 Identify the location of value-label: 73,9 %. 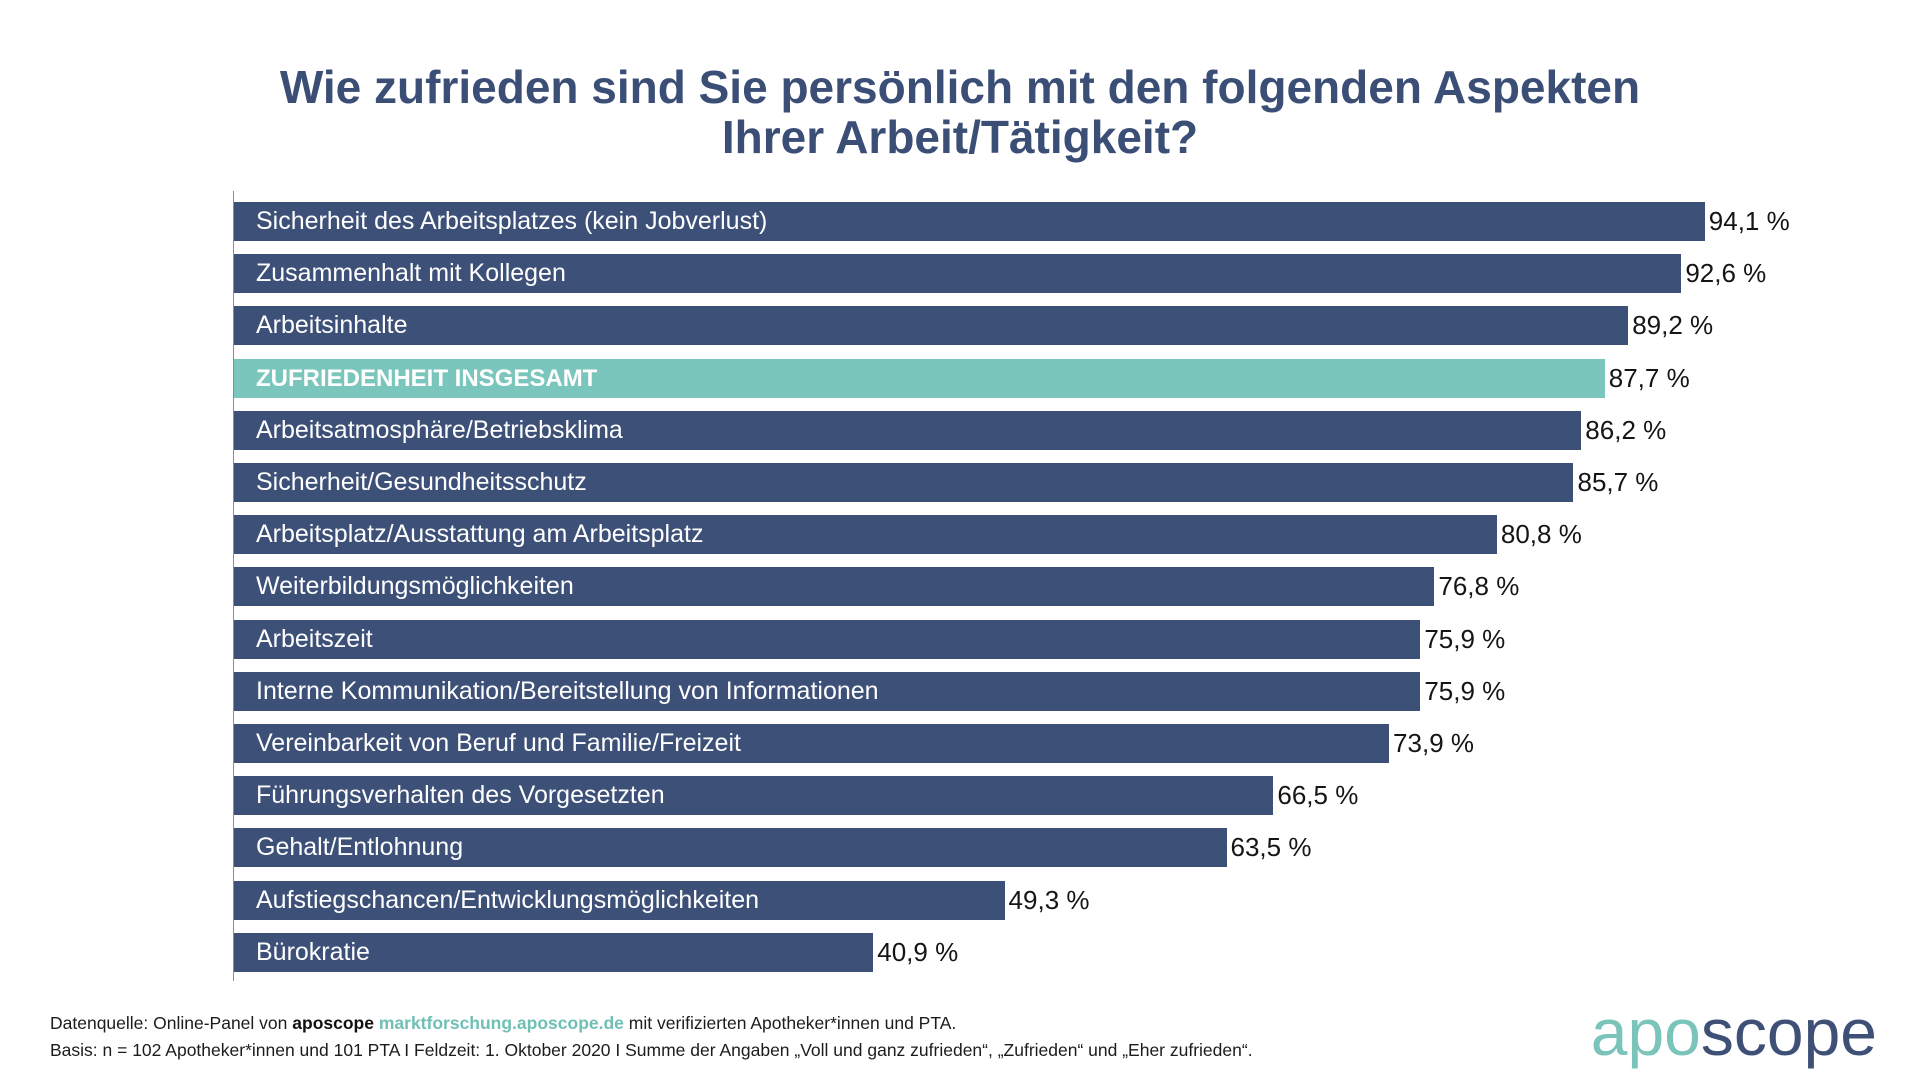
(1433, 743).